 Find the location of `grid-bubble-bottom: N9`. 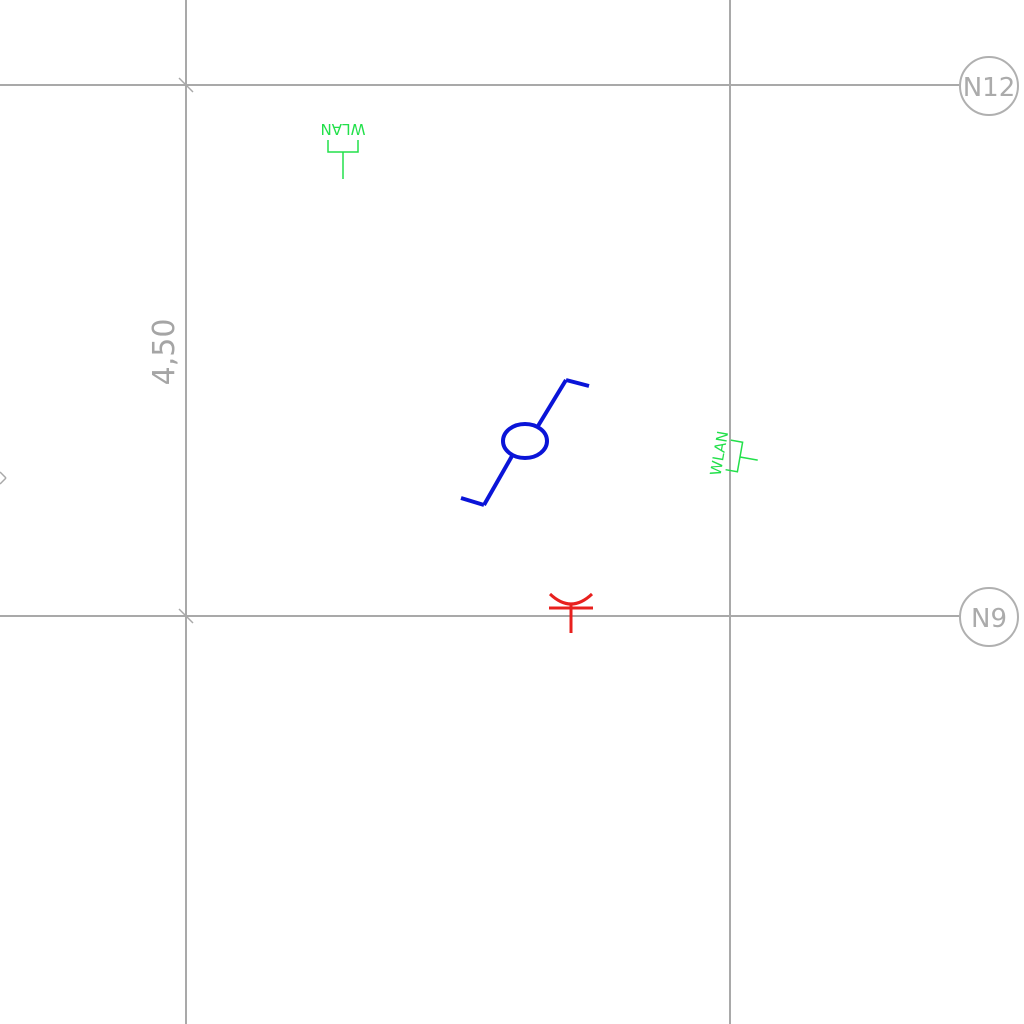

grid-bubble-bottom: N9 is located at coordinates (989, 617).